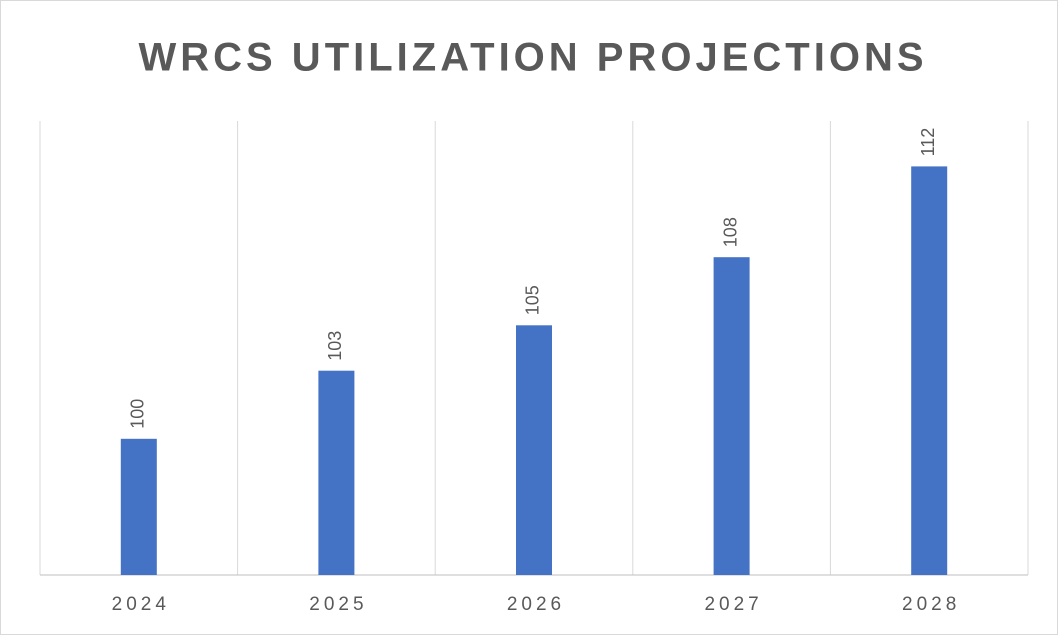  What do you see at coordinates (141, 604) in the screenshot?
I see `x-tick-label: 2024` at bounding box center [141, 604].